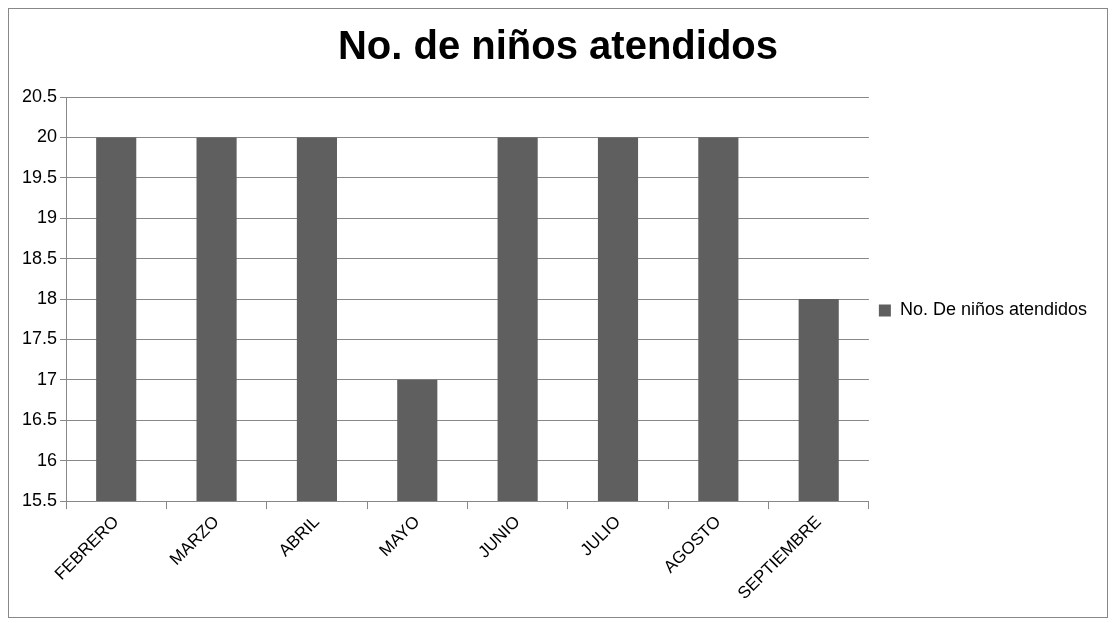  Describe the element at coordinates (47, 459) in the screenshot. I see `y-tick-label: 16` at that location.